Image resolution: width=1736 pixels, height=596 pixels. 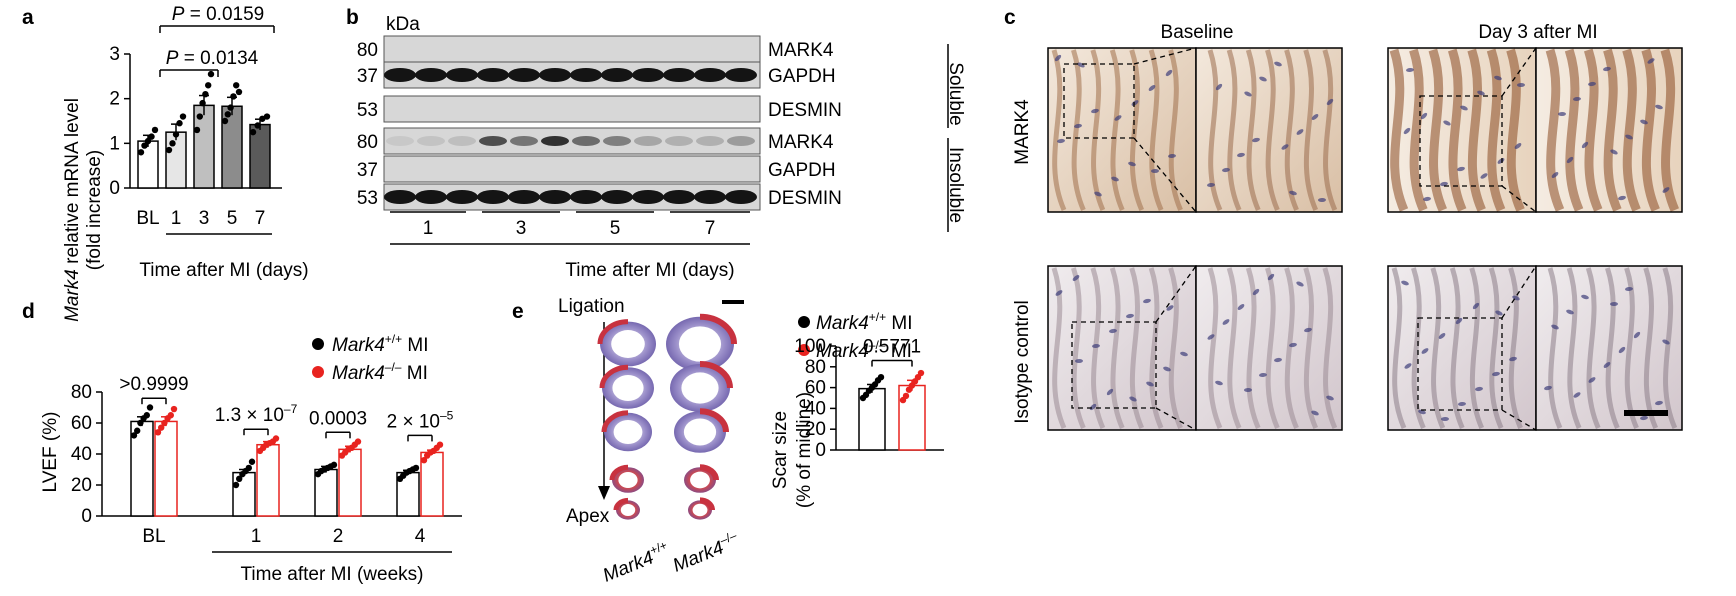 What do you see at coordinates (615, 228) in the screenshot?
I see `timepoint-label: 5` at bounding box center [615, 228].